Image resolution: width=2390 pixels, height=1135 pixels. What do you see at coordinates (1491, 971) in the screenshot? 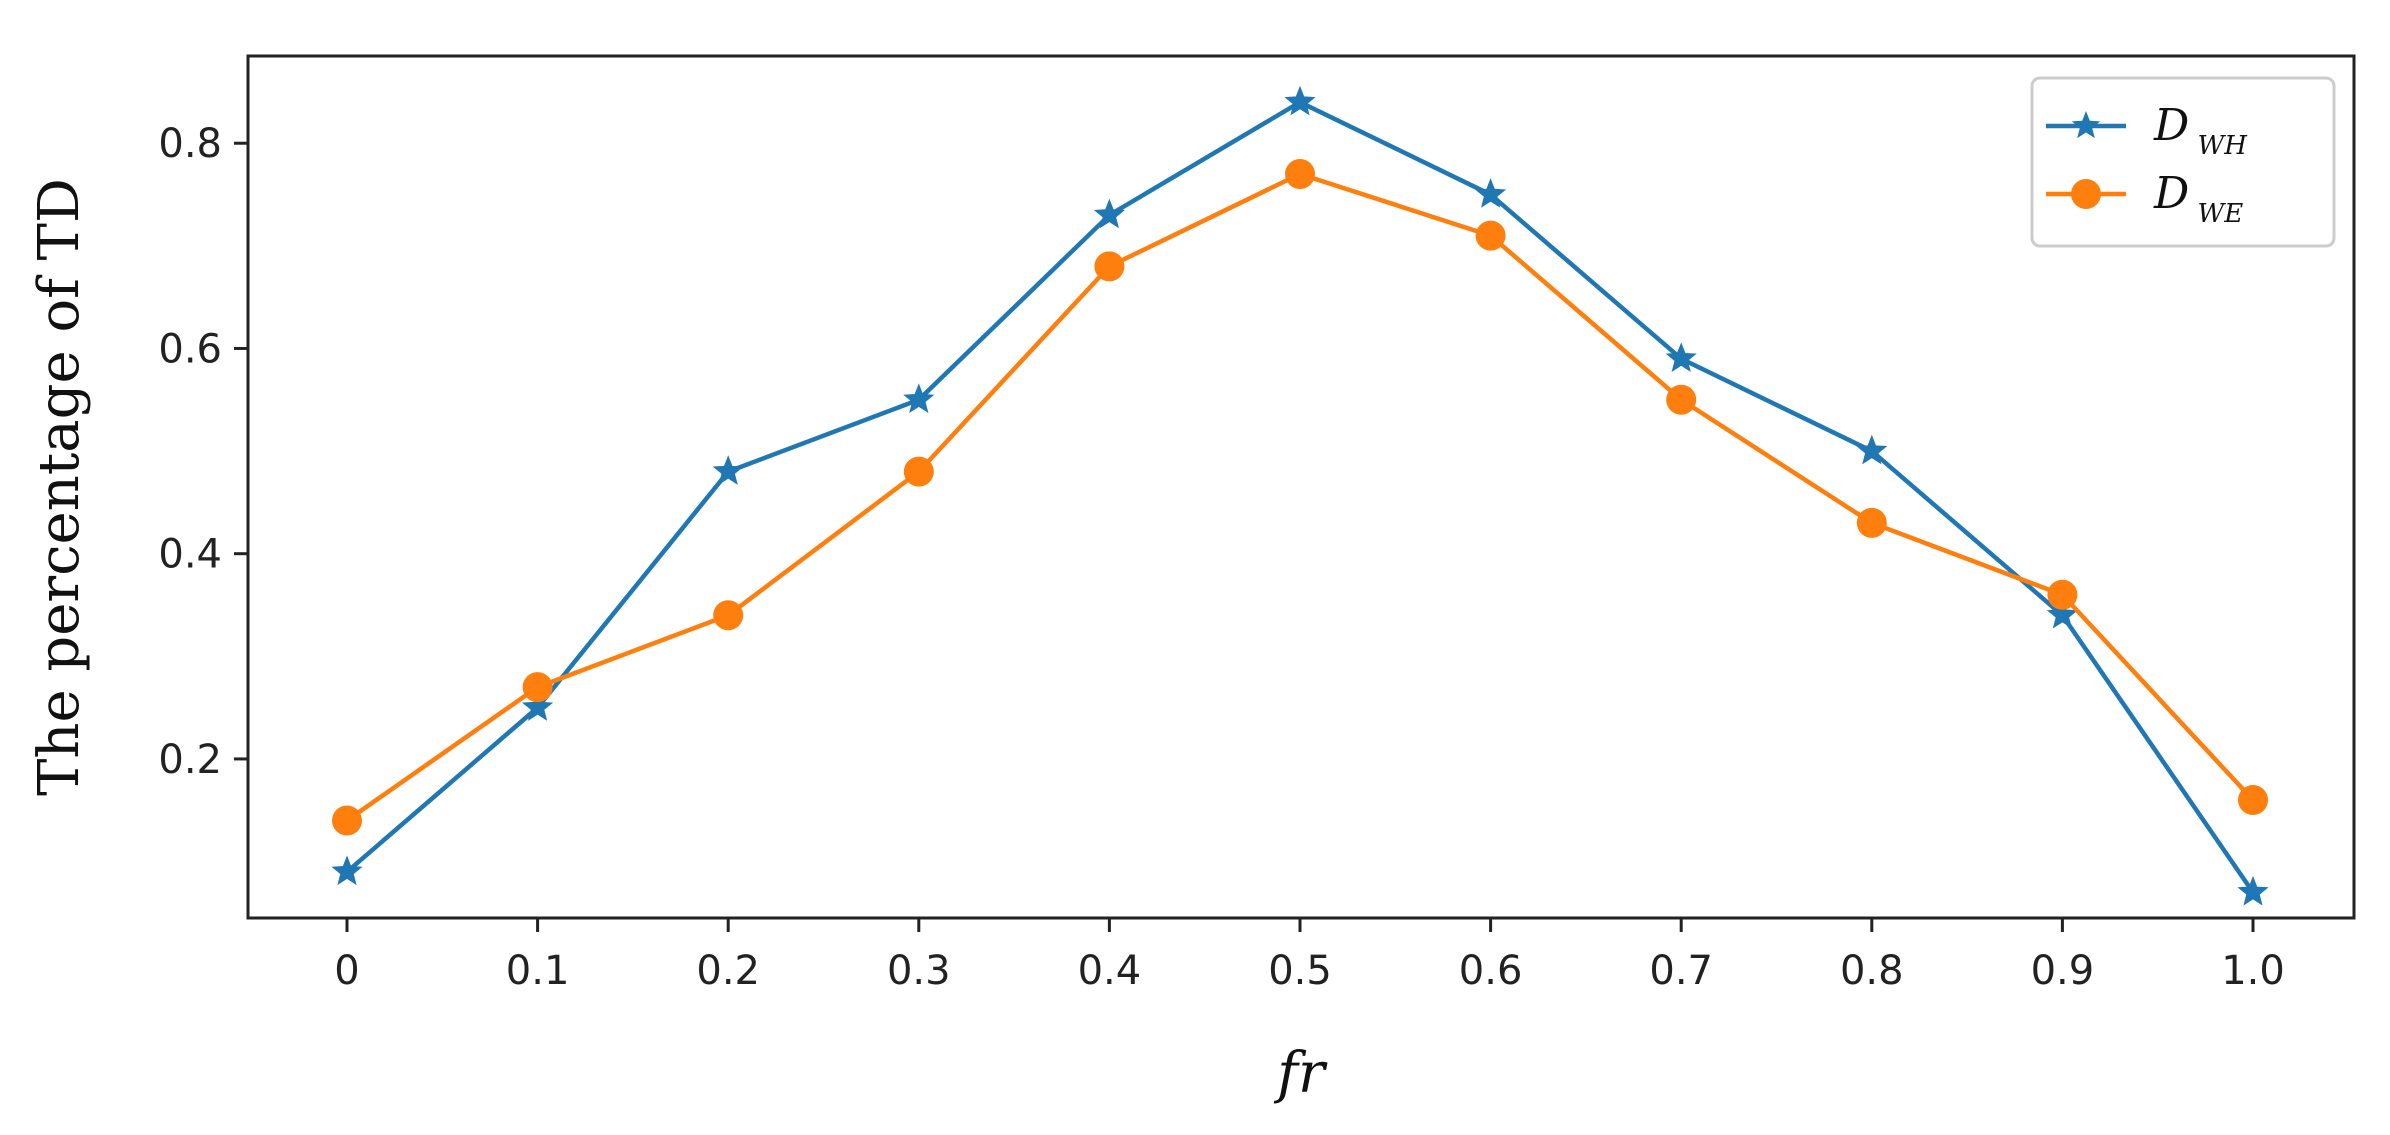
I see `x-tick-label: 0.6` at bounding box center [1491, 971].